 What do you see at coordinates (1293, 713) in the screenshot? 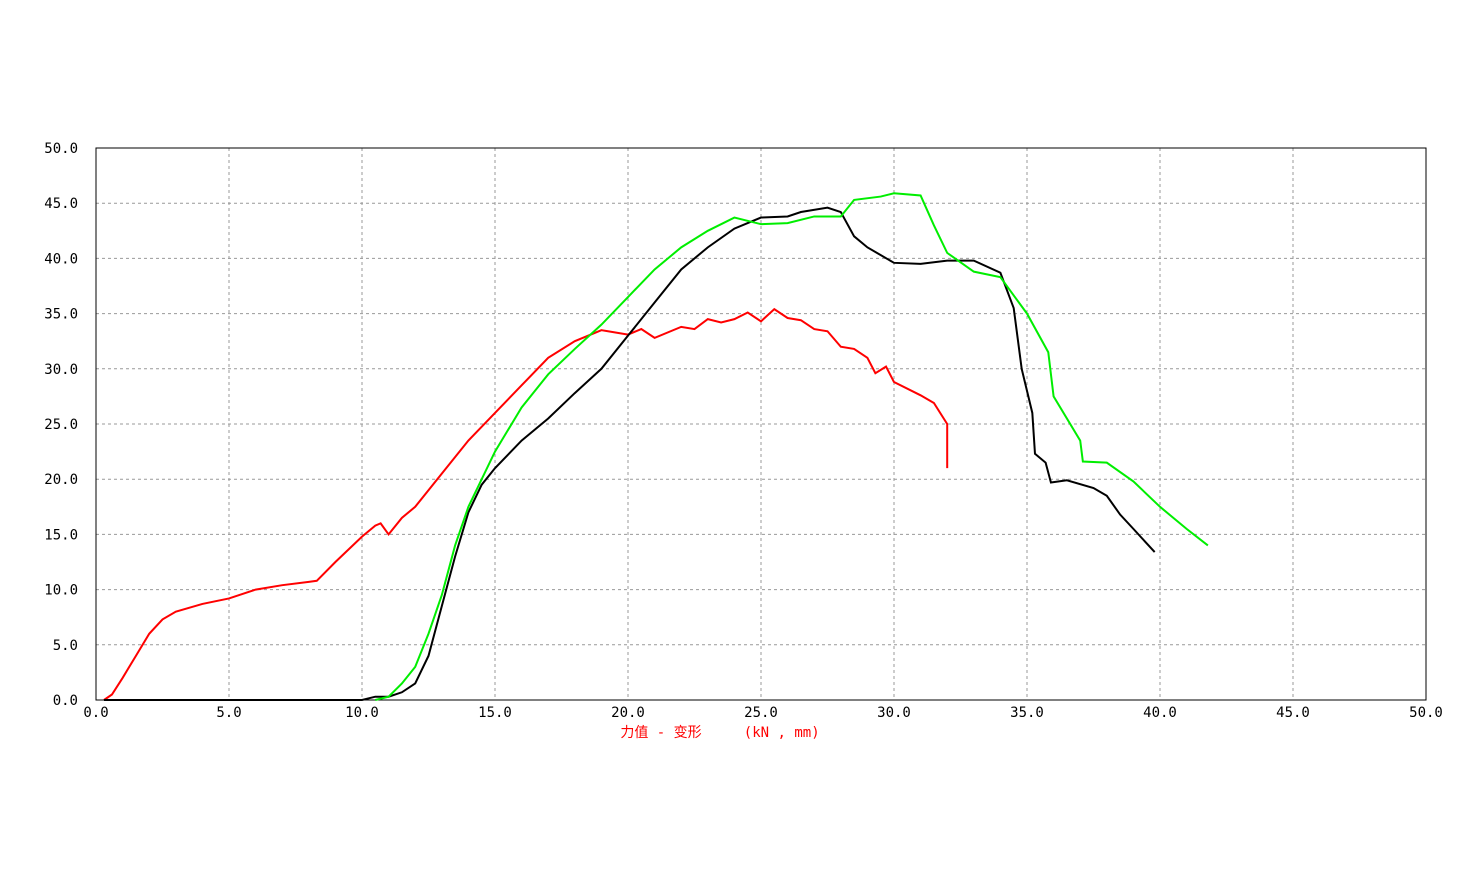
I see `x-tick-label: 45.0` at bounding box center [1293, 713].